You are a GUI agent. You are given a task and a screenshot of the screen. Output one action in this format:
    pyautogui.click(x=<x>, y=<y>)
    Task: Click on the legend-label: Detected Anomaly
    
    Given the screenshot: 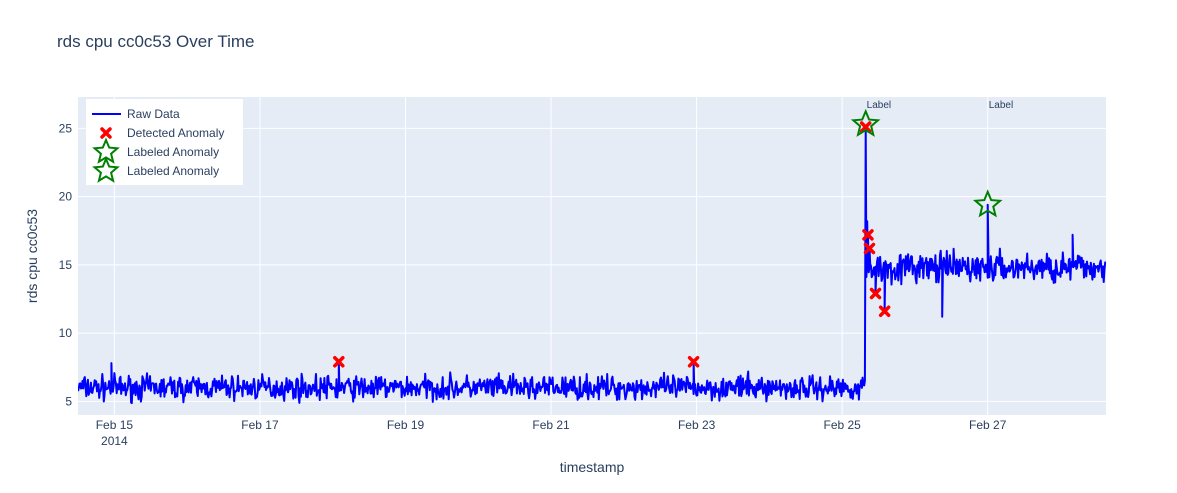 What is the action you would take?
    pyautogui.click(x=175, y=133)
    